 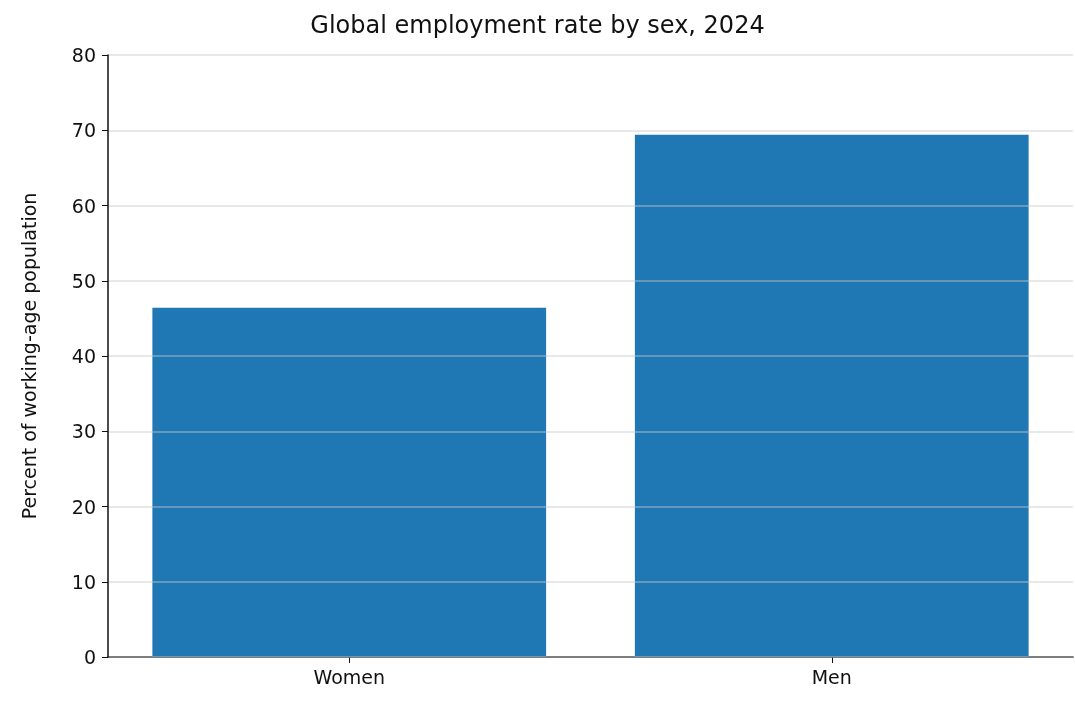 What do you see at coordinates (537, 25) in the screenshot?
I see `chart-title: Global employment rate by sex, 2024` at bounding box center [537, 25].